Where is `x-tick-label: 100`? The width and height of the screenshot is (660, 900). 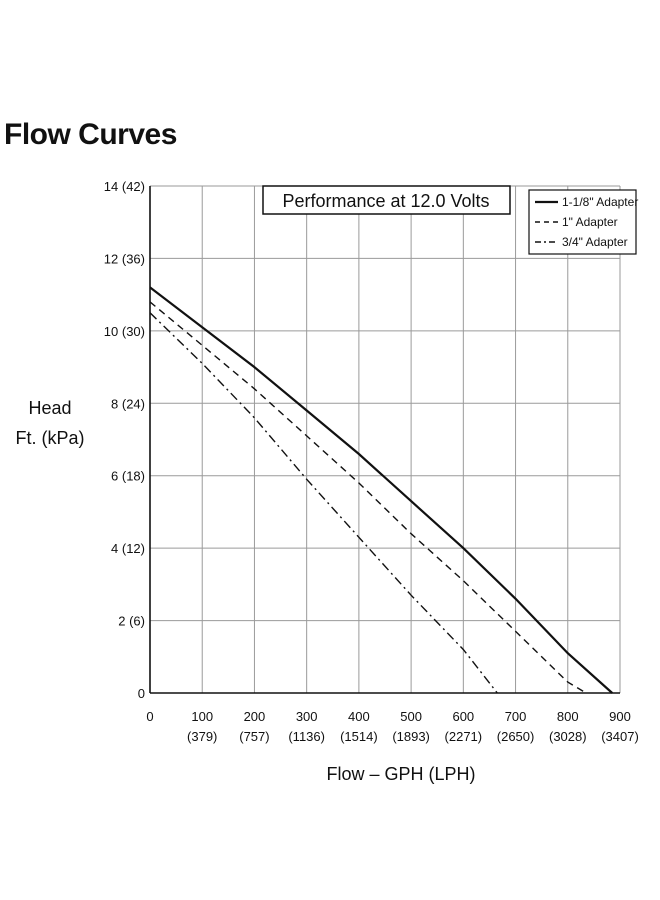
x-tick-label: 100 is located at coordinates (202, 716).